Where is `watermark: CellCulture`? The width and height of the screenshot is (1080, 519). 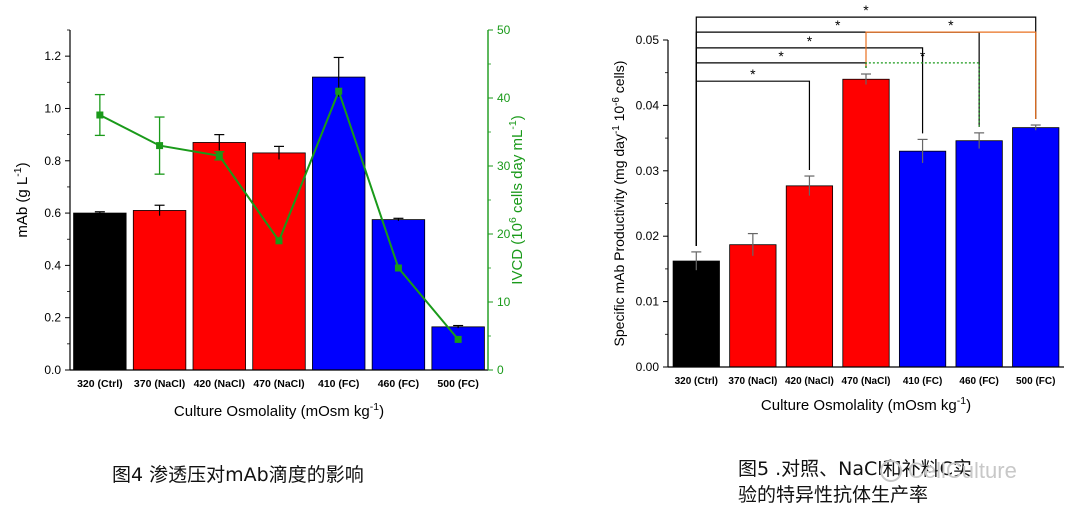
watermark: CellCulture is located at coordinates (948, 471).